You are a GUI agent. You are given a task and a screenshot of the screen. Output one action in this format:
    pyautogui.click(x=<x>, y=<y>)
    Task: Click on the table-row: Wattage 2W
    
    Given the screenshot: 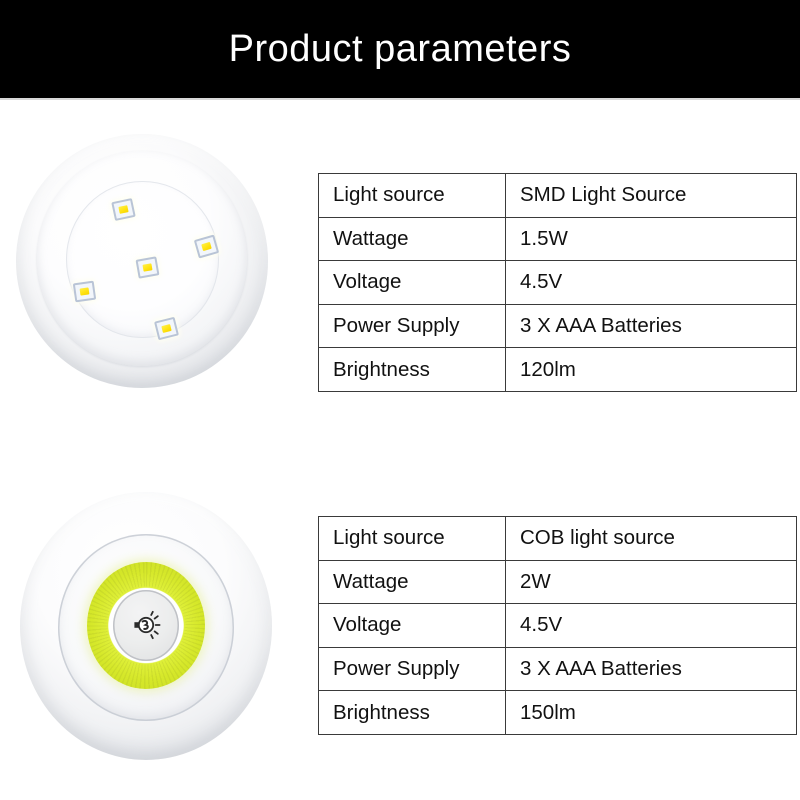 What is the action you would take?
    pyautogui.click(x=557, y=582)
    